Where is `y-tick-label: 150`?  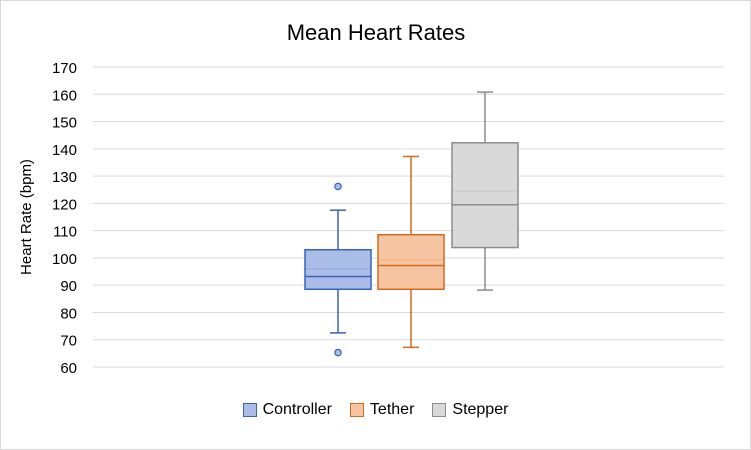 y-tick-label: 150 is located at coordinates (64, 123).